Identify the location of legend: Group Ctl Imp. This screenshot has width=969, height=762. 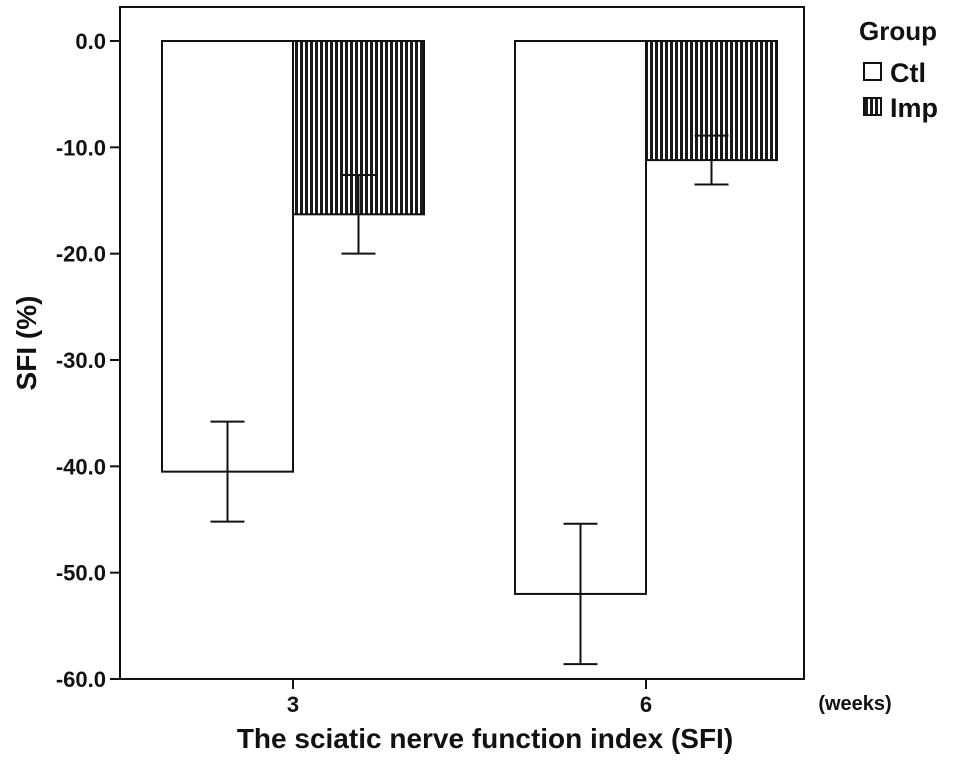
(898, 69).